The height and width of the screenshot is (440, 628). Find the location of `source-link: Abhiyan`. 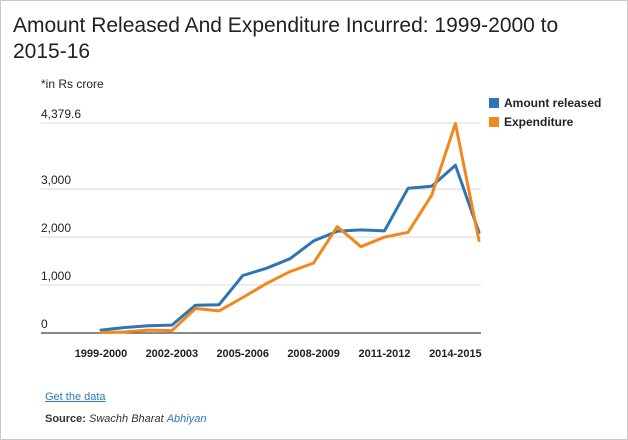

source-link: Abhiyan is located at coordinates (186, 419).